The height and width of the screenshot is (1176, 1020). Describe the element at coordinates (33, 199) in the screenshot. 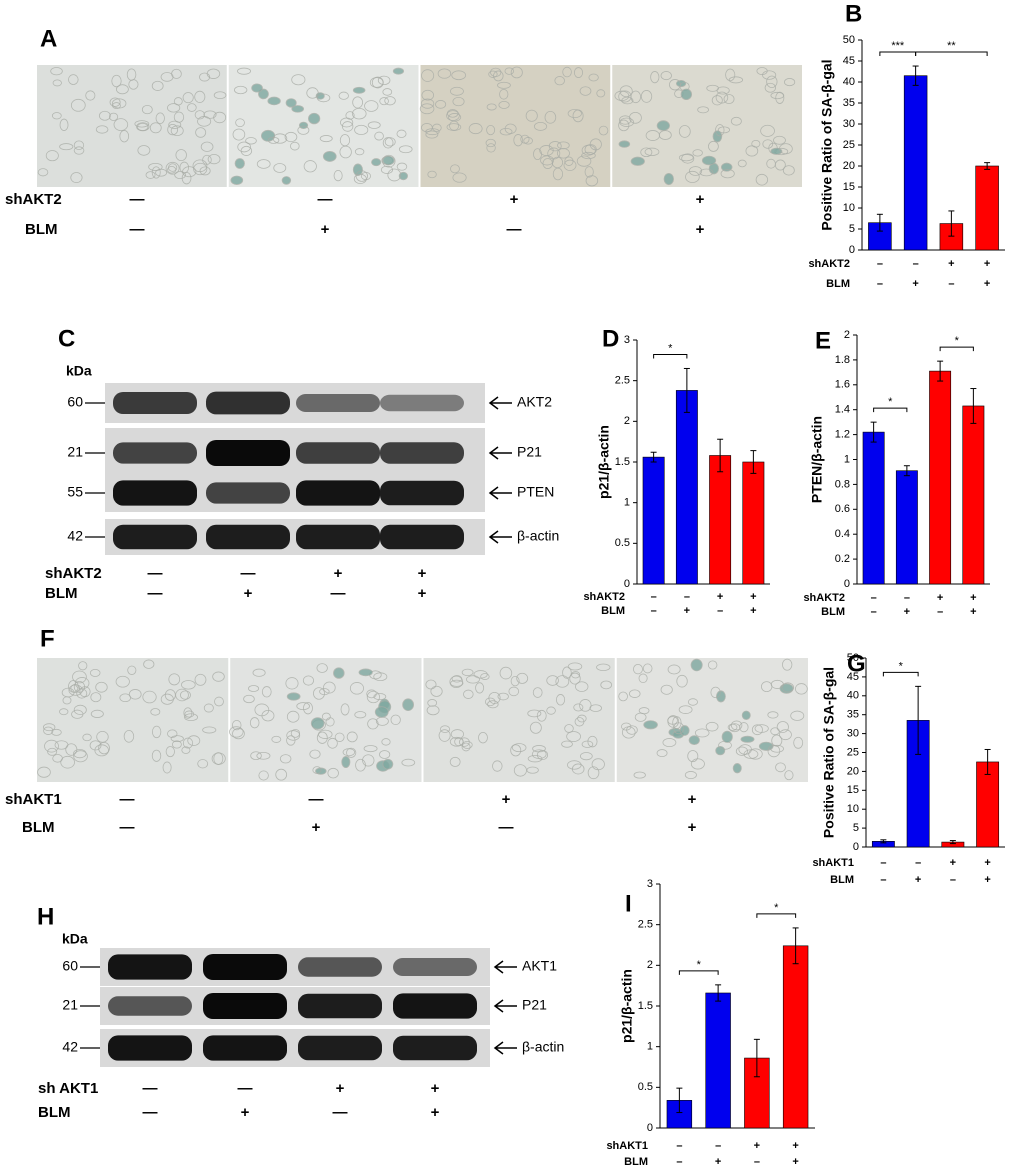

I see `condition-label: shAKT2` at that location.